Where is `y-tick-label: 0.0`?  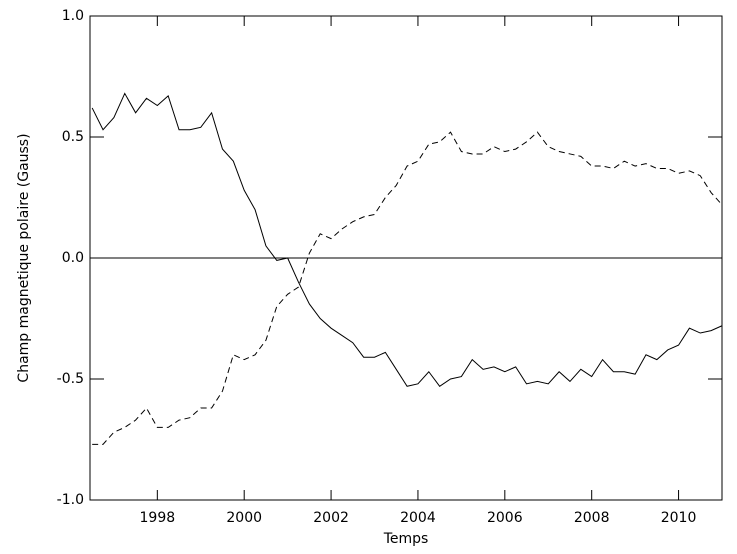 y-tick-label: 0.0 is located at coordinates (73, 258).